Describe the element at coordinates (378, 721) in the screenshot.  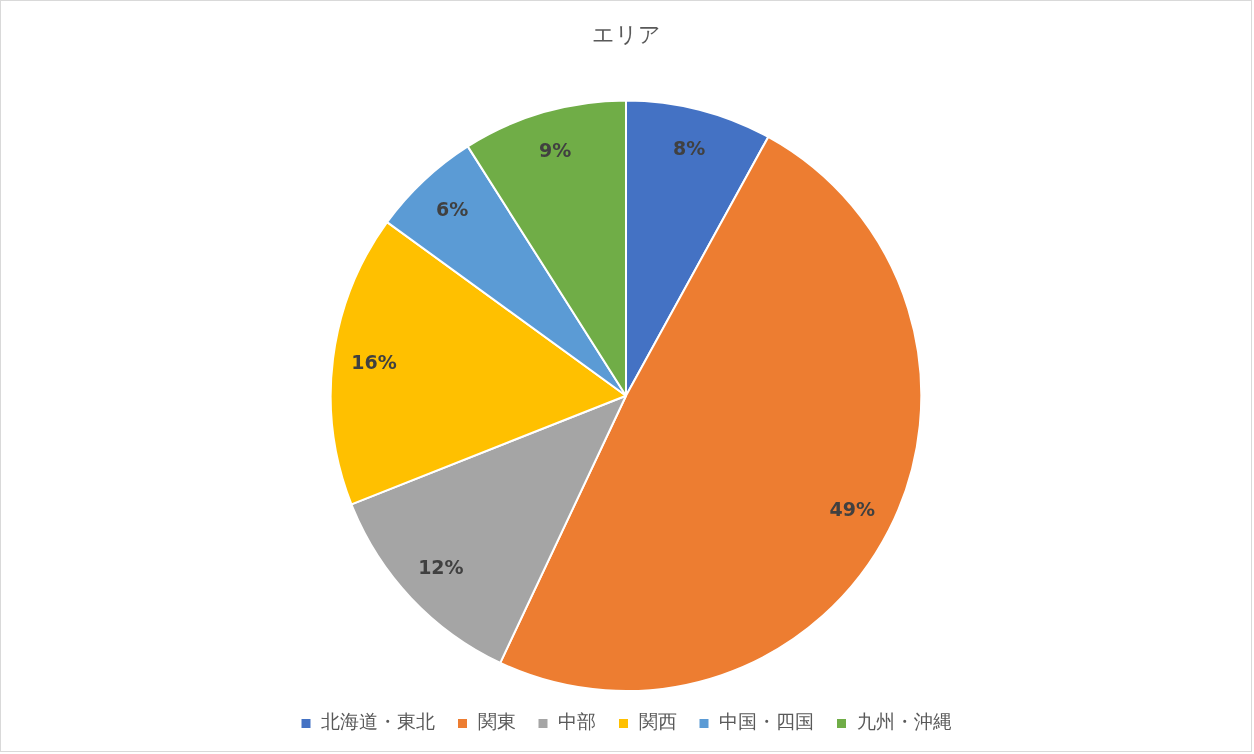
I see `legend-label: 北海道・東北` at that location.